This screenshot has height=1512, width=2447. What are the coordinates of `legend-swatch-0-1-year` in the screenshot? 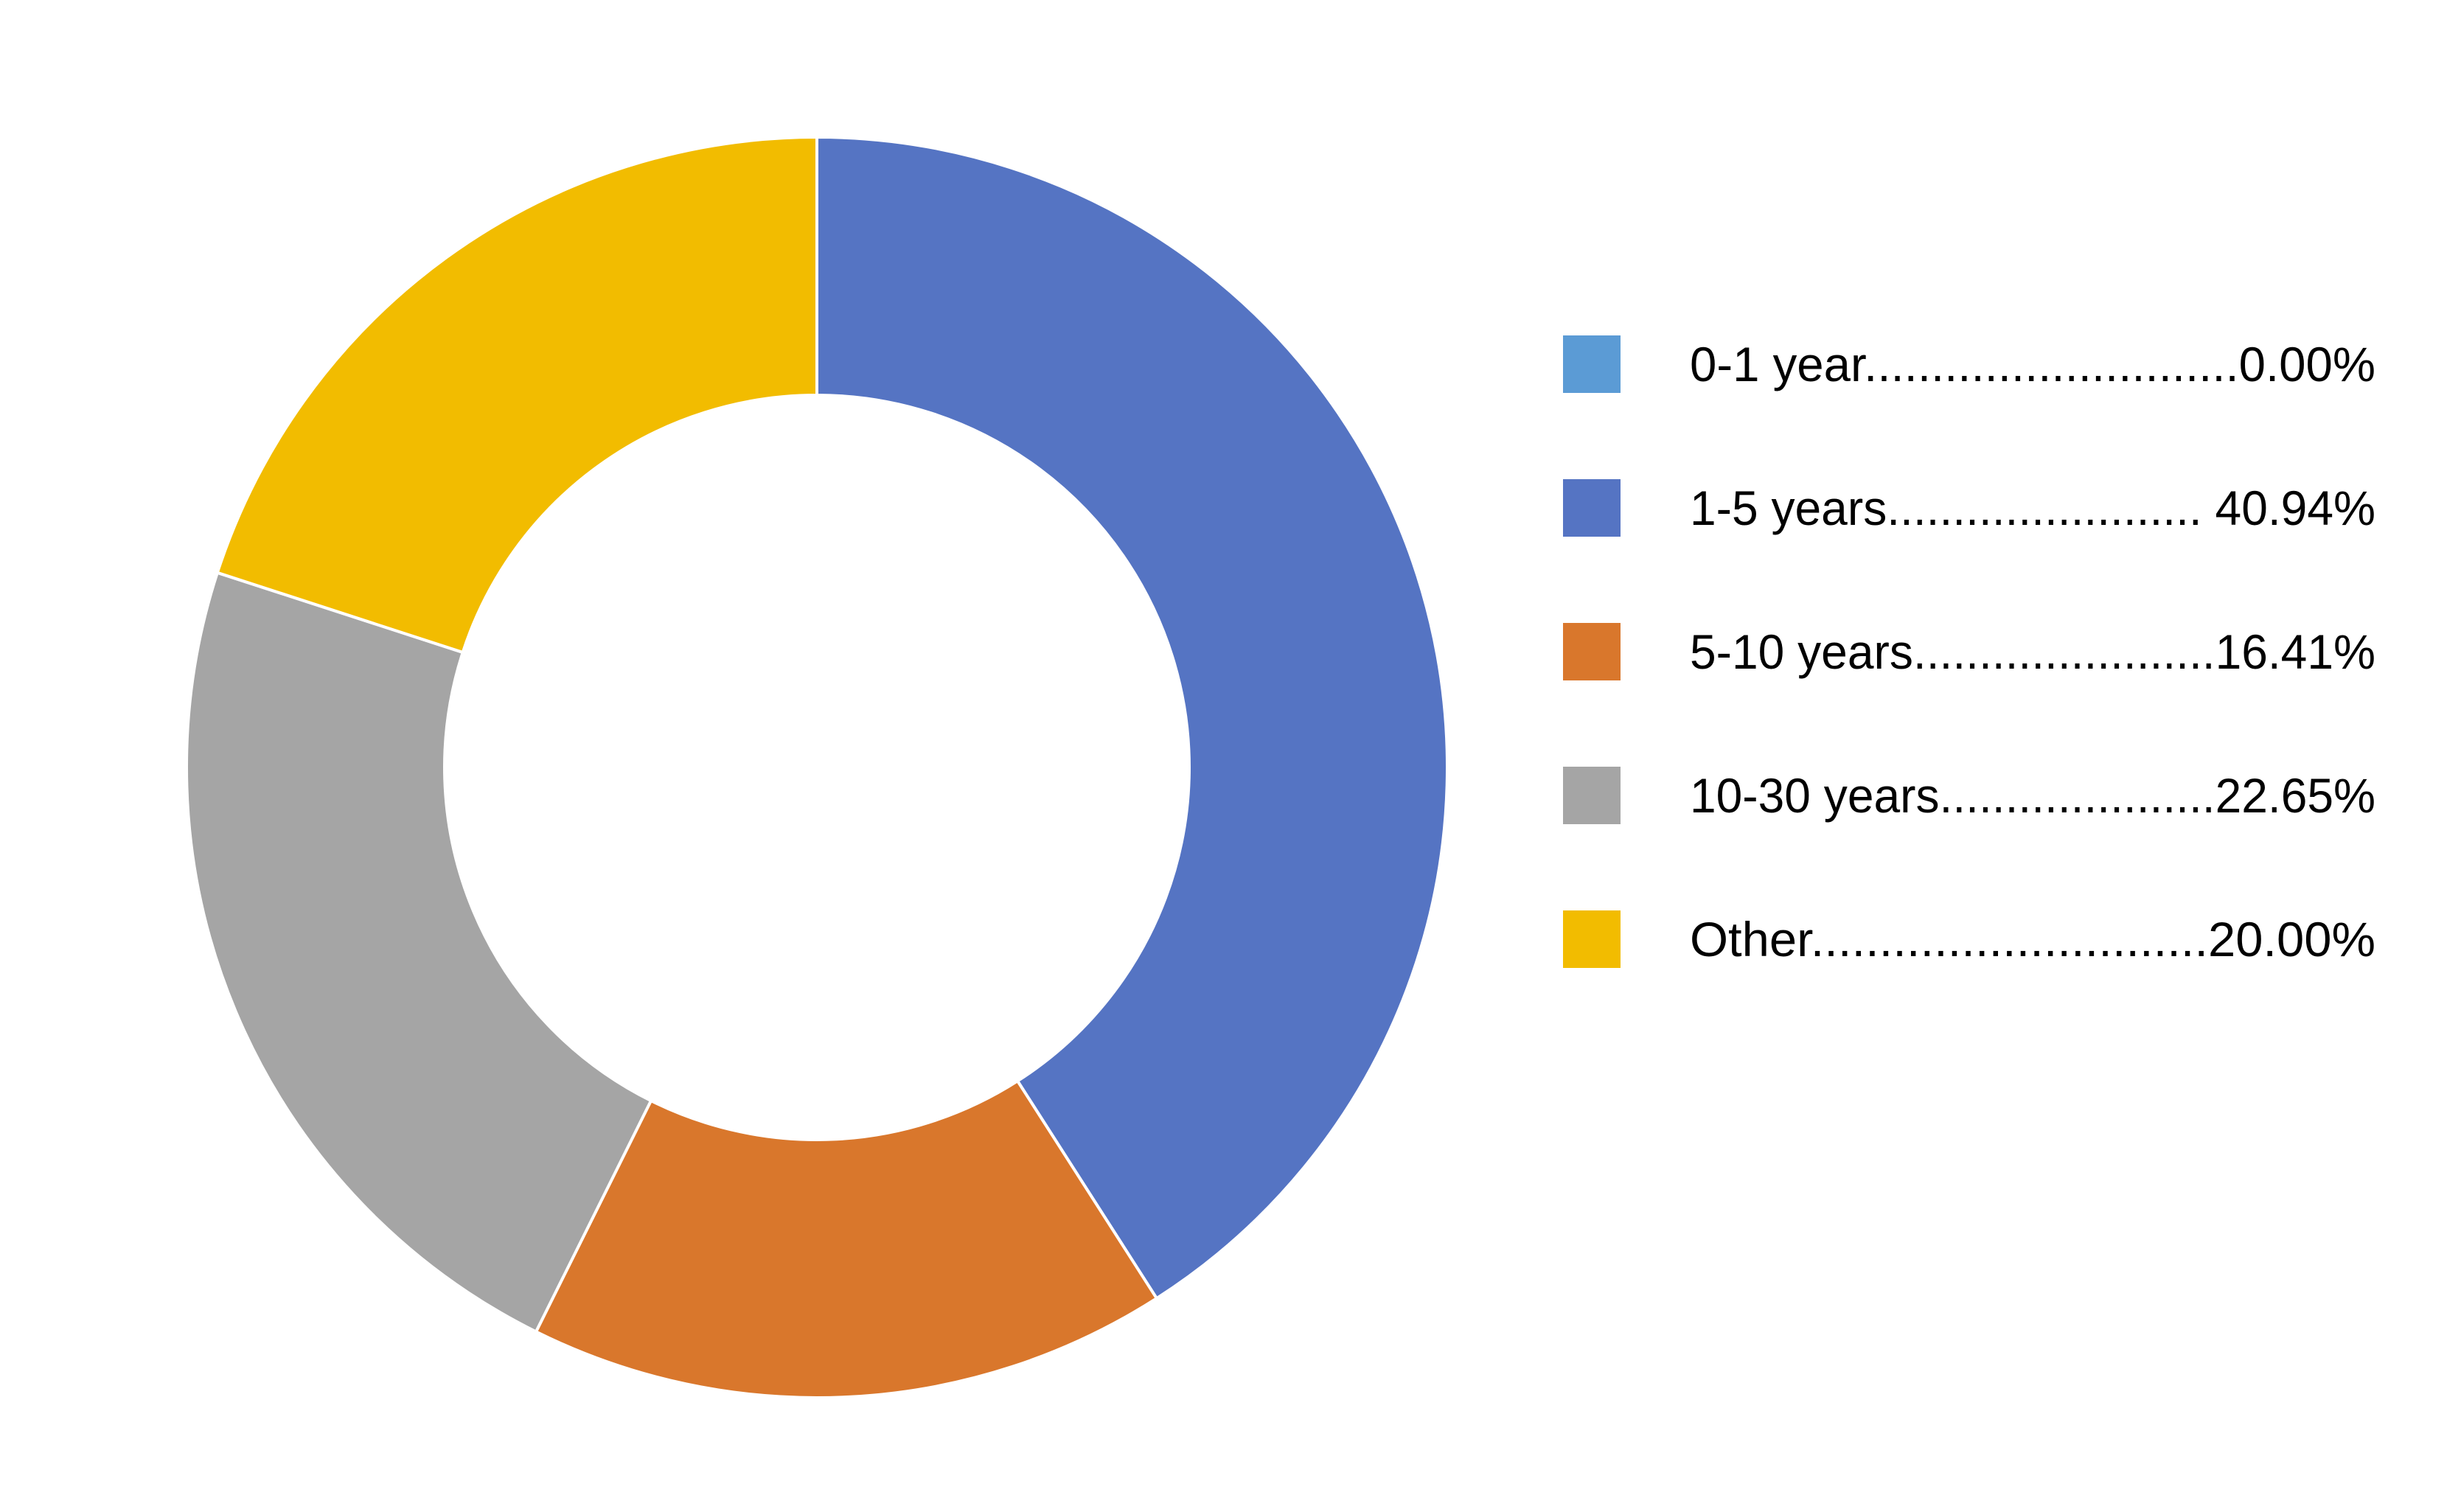 It's located at (1592, 364).